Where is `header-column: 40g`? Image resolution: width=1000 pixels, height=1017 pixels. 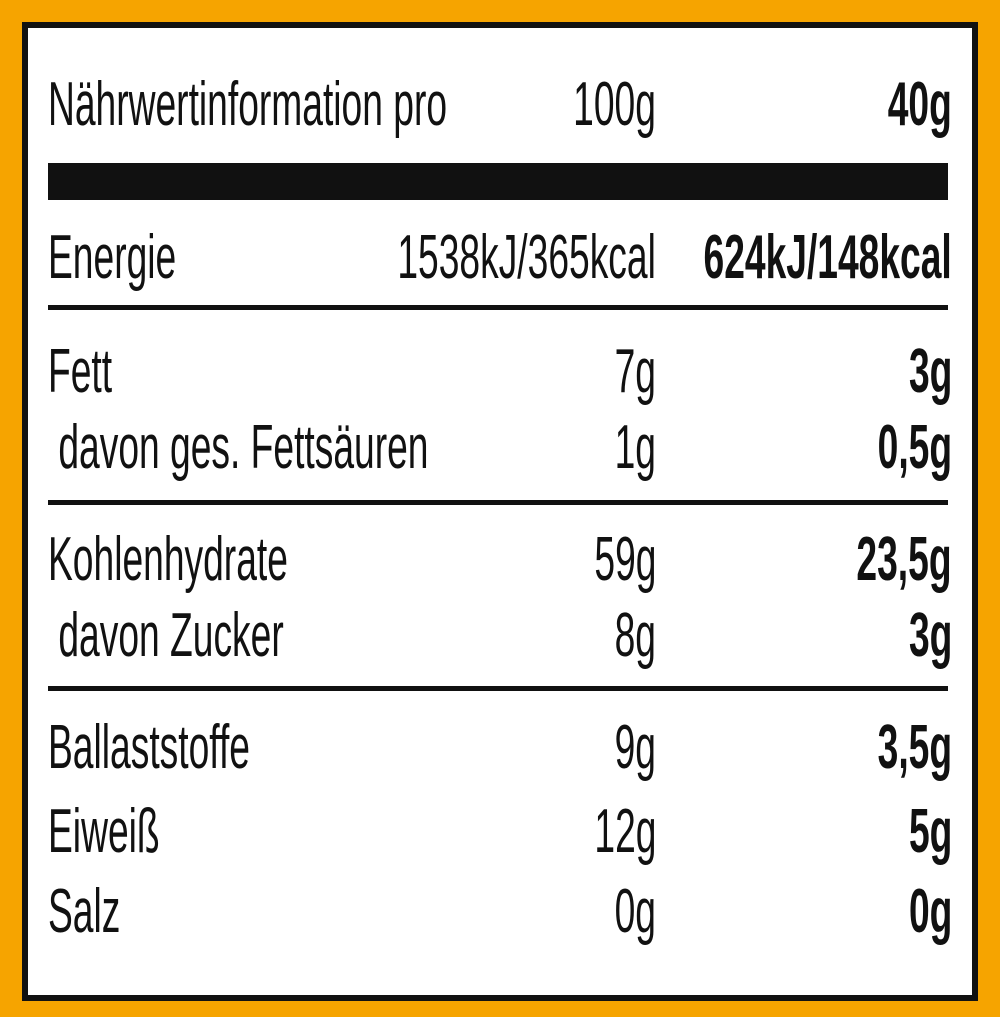 header-column: 40g is located at coordinates (919, 104).